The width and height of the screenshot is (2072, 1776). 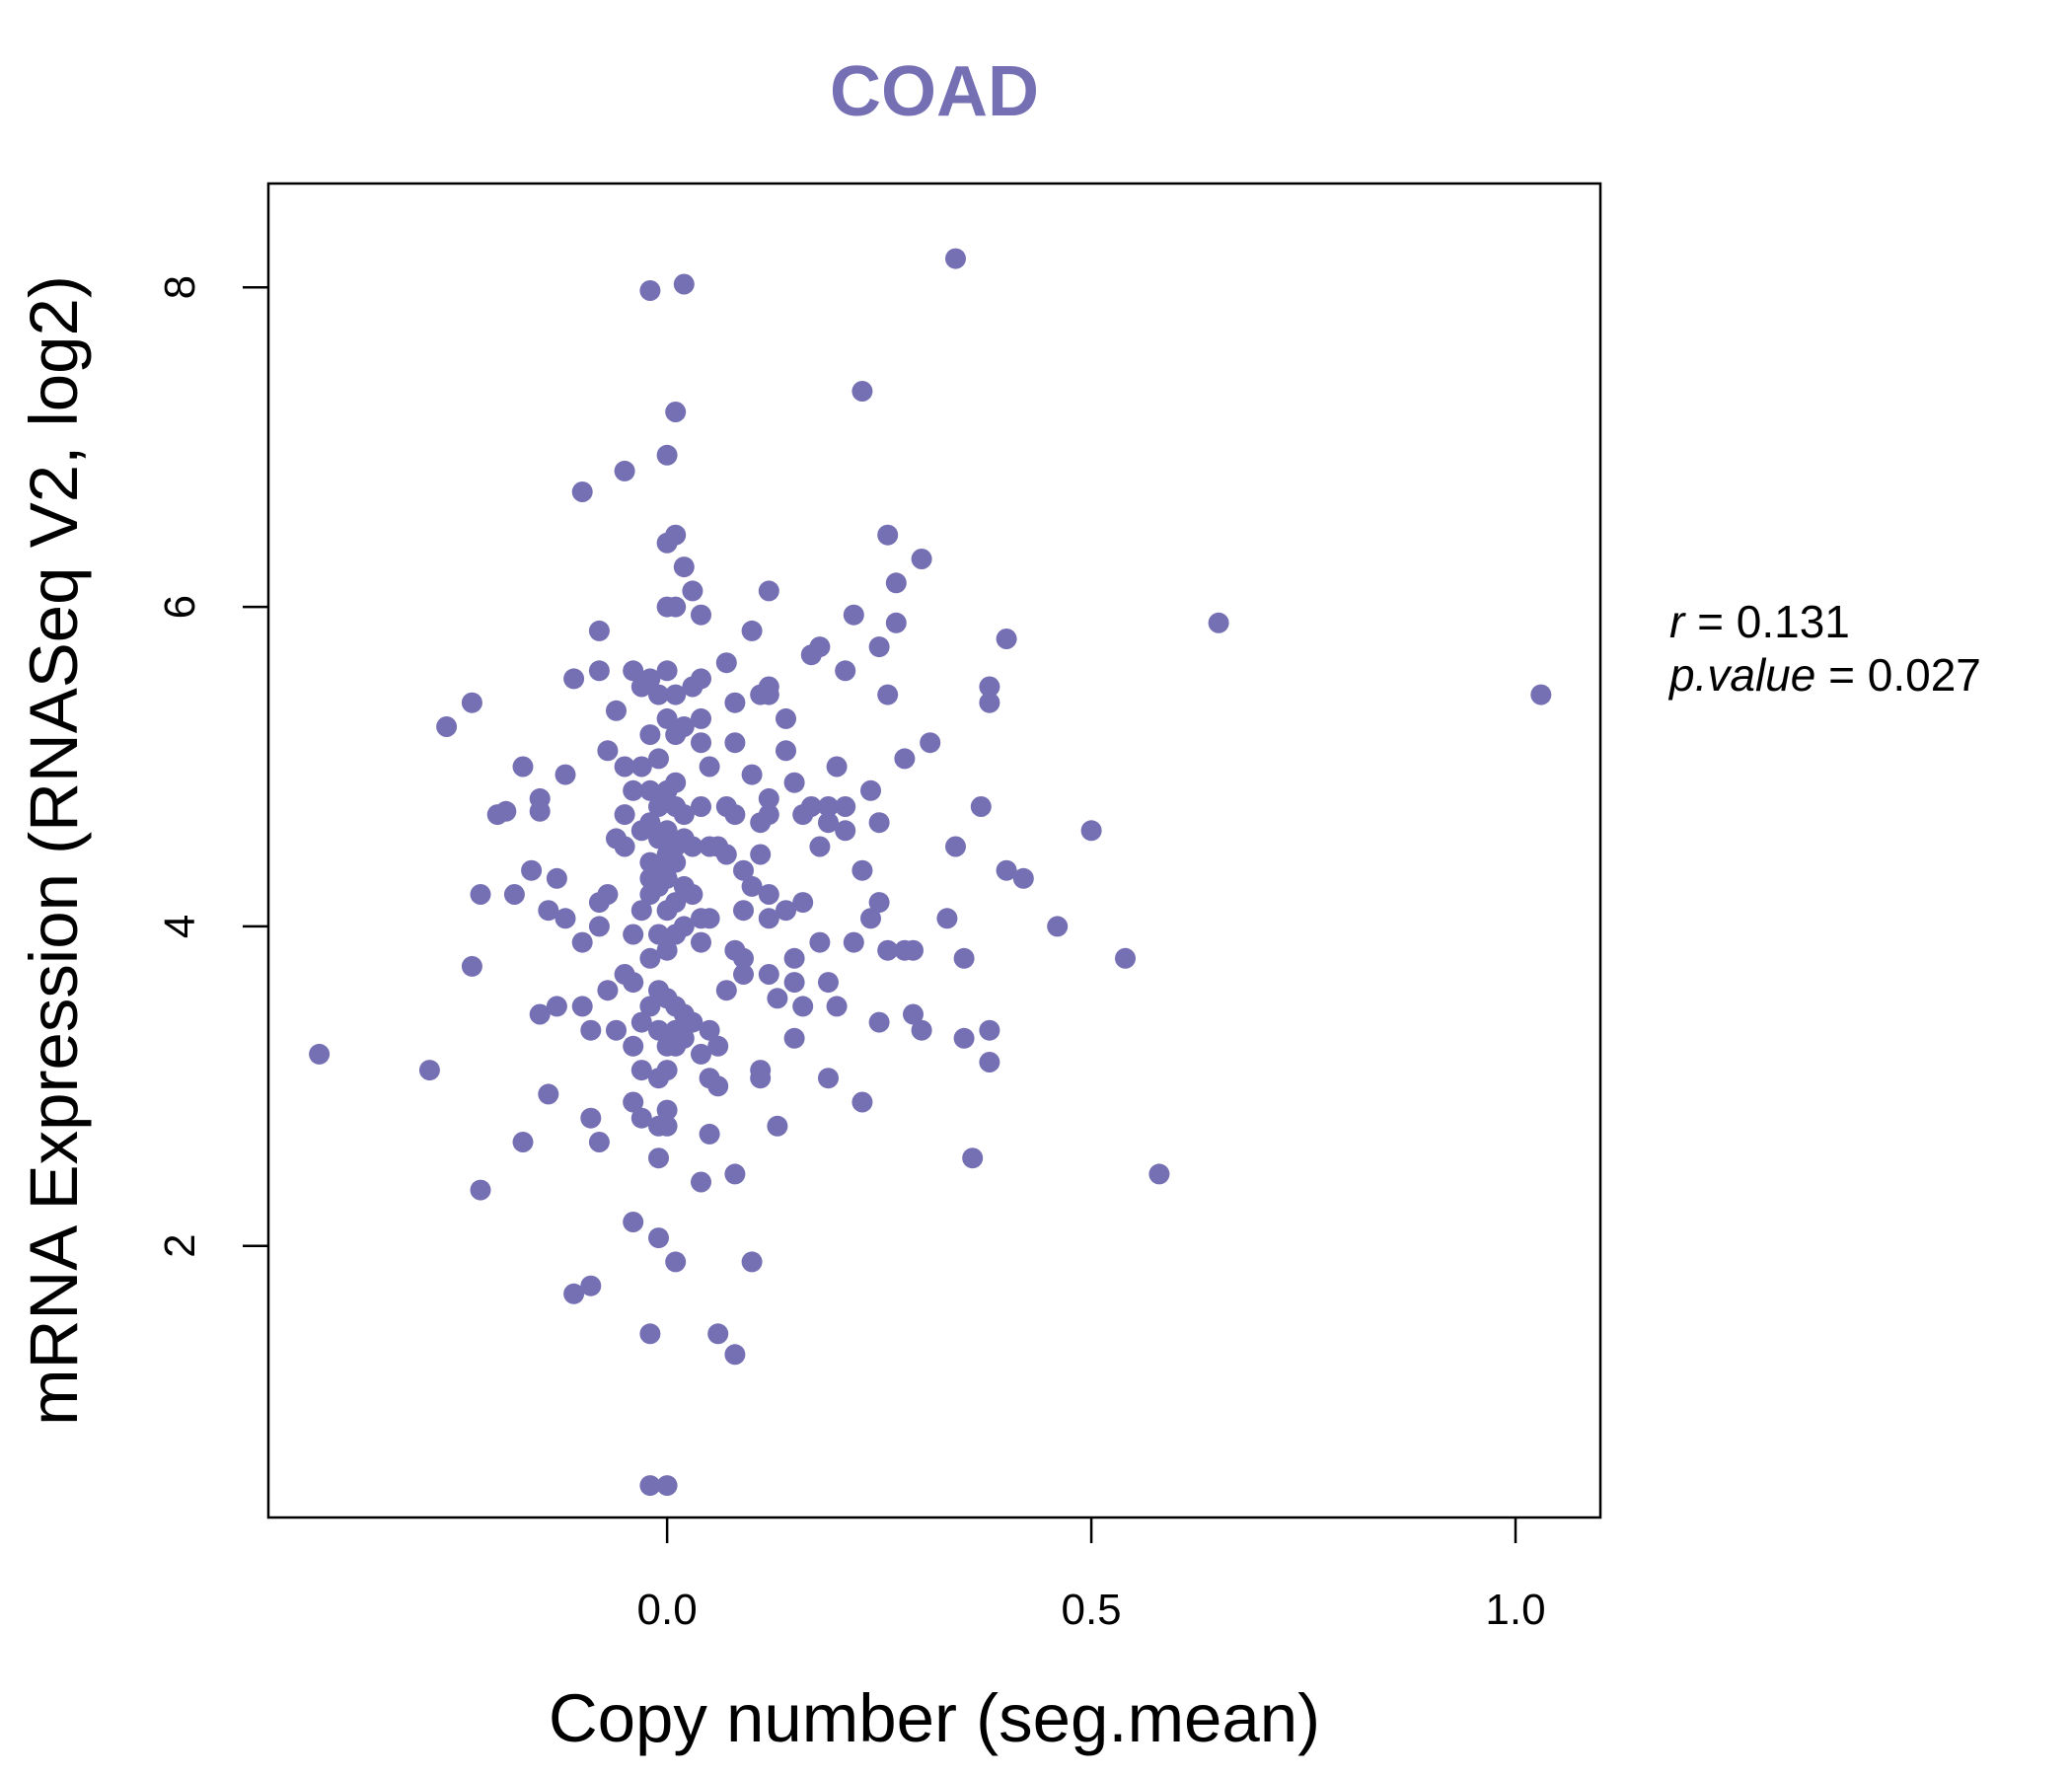 What do you see at coordinates (935, 92) in the screenshot?
I see `chart-title: COAD` at bounding box center [935, 92].